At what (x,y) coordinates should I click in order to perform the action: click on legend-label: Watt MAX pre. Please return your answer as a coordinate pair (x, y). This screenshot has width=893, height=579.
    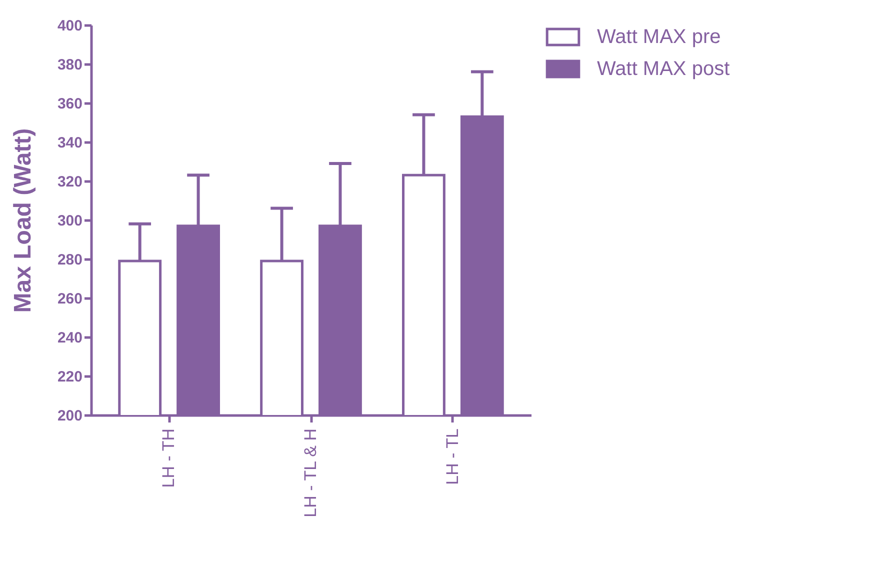
    Looking at the image, I should click on (659, 37).